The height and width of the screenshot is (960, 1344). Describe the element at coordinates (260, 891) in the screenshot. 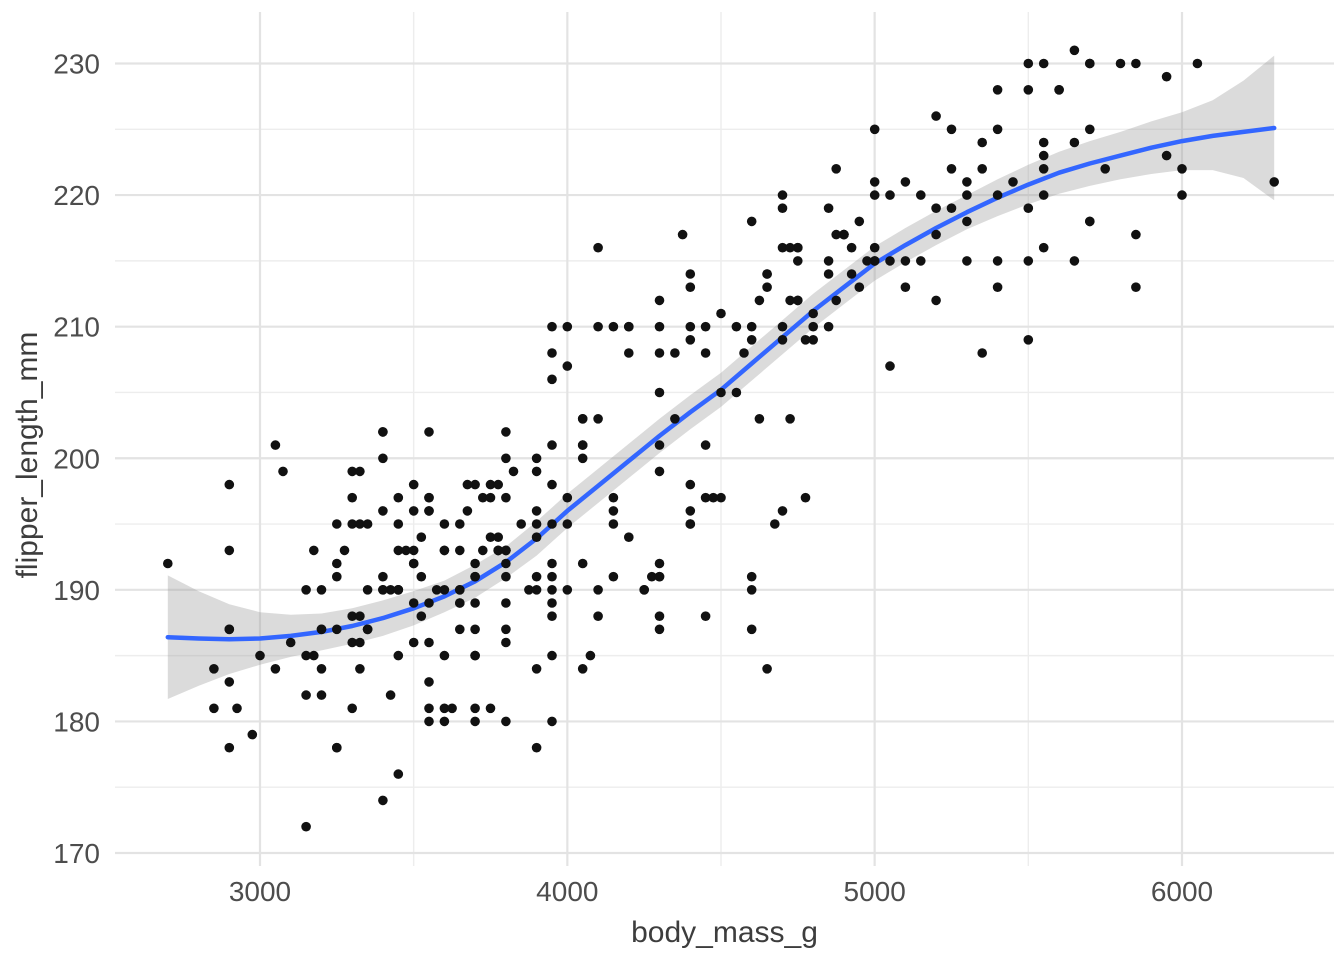

I see `x-tick-label: 3000` at that location.